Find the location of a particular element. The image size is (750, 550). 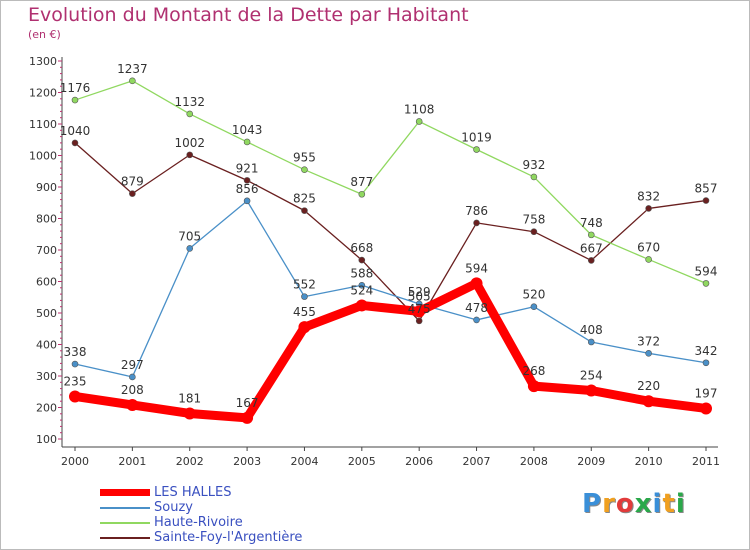

y-tick-label: 300 is located at coordinates (46, 376).